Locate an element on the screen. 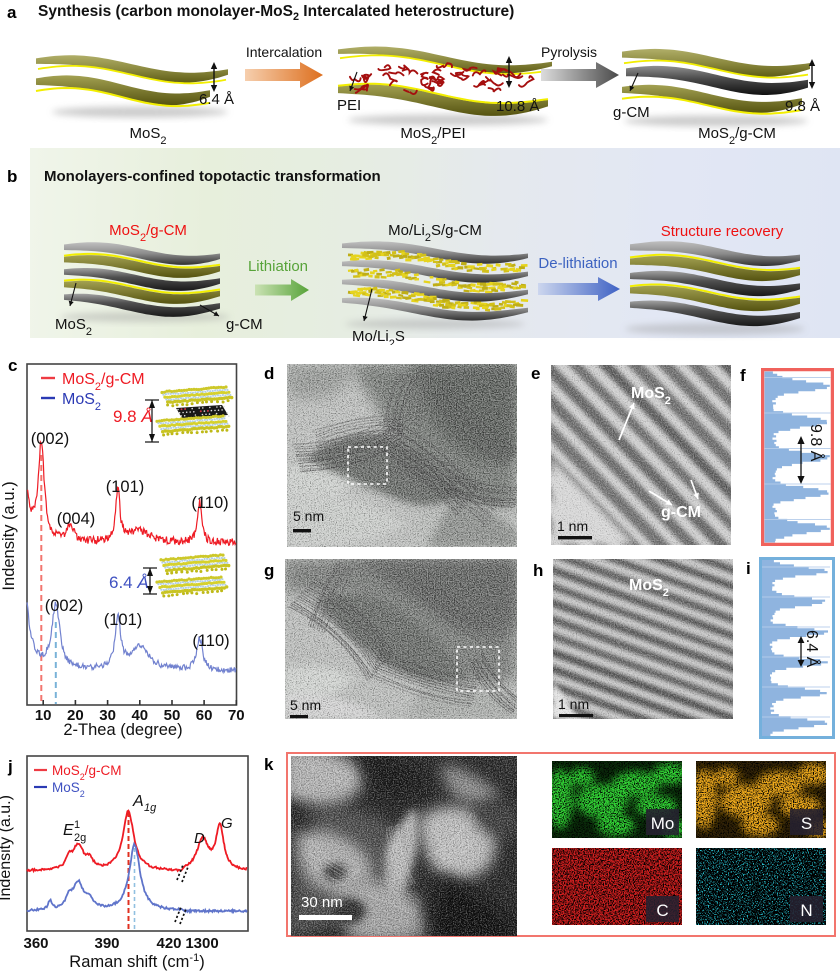  svg-text: De-lithiation is located at coordinates (577, 263).